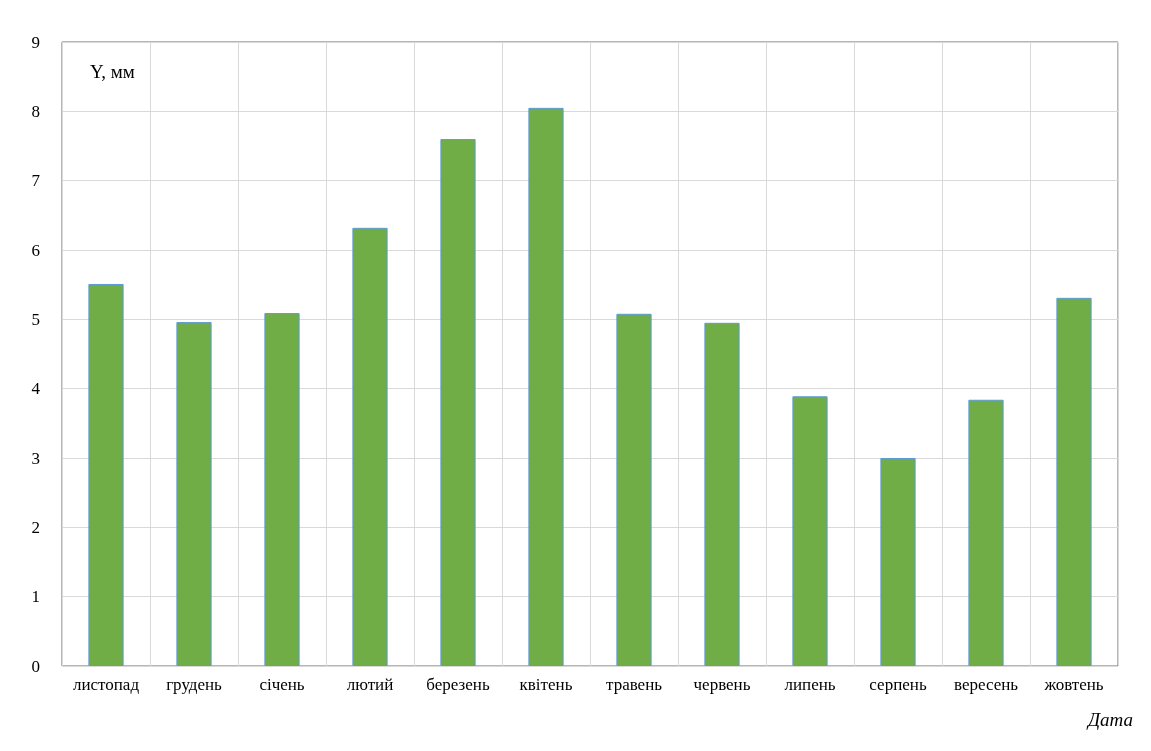 This screenshot has height=751, width=1151. What do you see at coordinates (282, 684) in the screenshot?
I see `x-tick-label: січень` at bounding box center [282, 684].